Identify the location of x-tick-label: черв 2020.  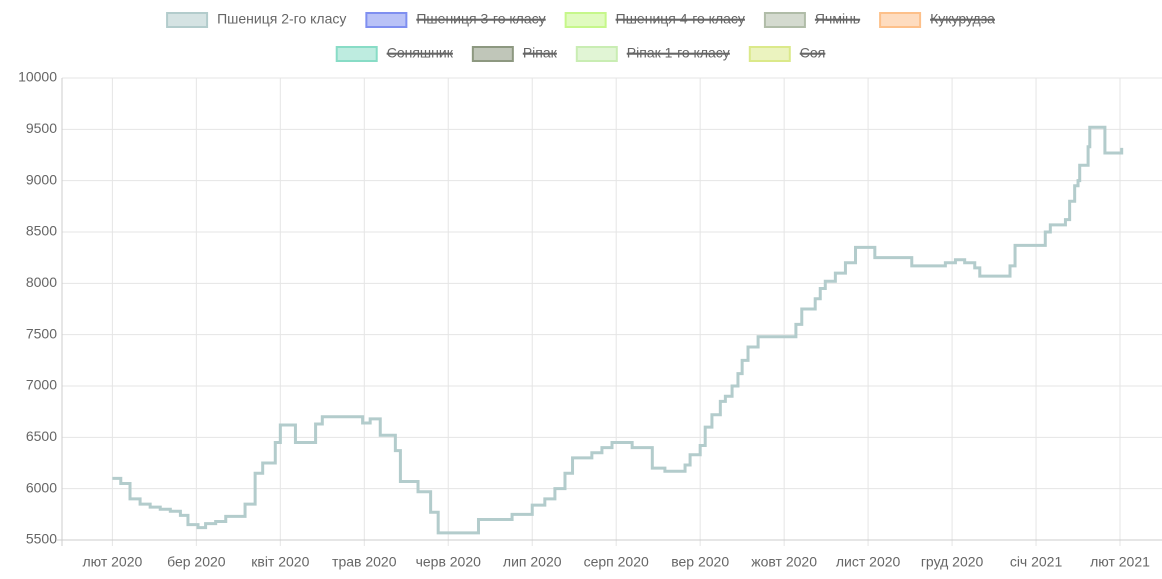
(449, 562).